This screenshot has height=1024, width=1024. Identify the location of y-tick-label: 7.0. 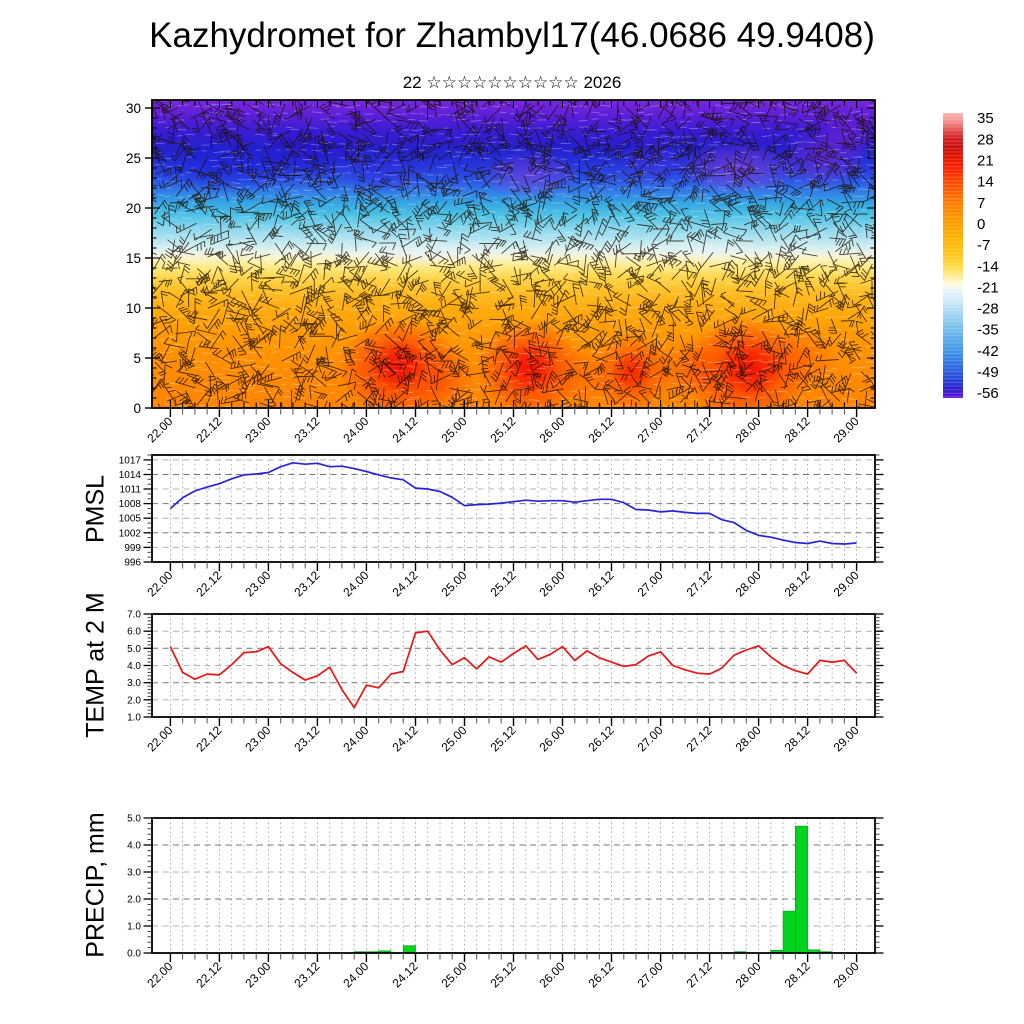
(134, 615).